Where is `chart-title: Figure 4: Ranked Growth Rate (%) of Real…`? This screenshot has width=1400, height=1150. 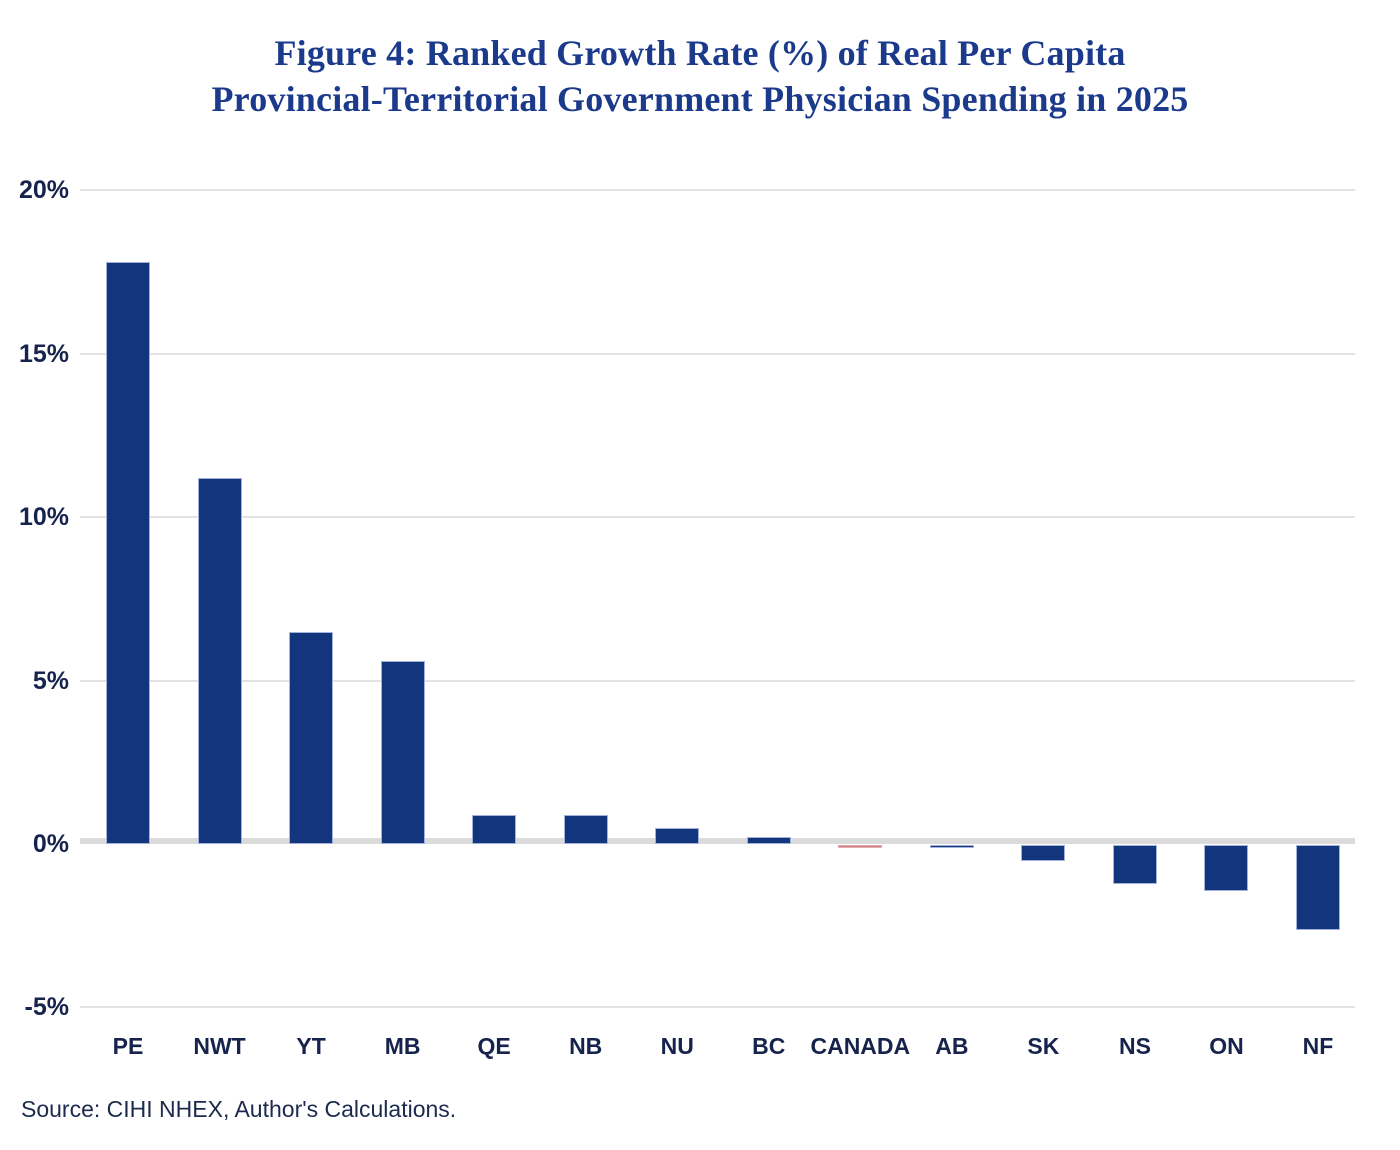 chart-title: Figure 4: Ranked Growth Rate (%) of Real… is located at coordinates (700, 76).